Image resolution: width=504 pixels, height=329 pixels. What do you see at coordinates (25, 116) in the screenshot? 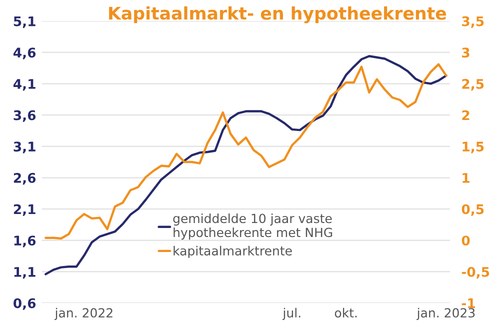
I see `y-tick-label: 3,6` at bounding box center [25, 116].